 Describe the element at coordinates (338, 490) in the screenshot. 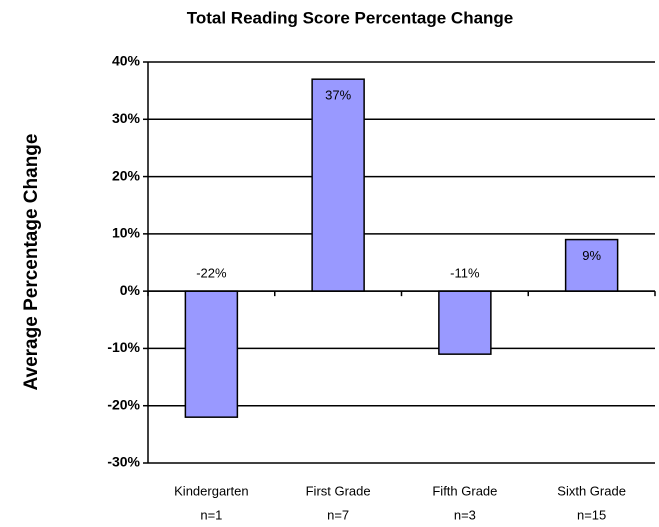

I see `x-tick-label: First Grade` at that location.